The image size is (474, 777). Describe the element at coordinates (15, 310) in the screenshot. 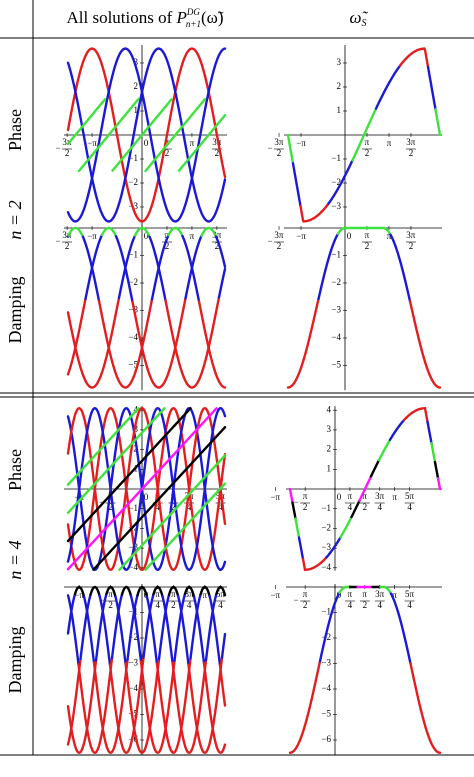

I see `row-label: Damping` at that location.